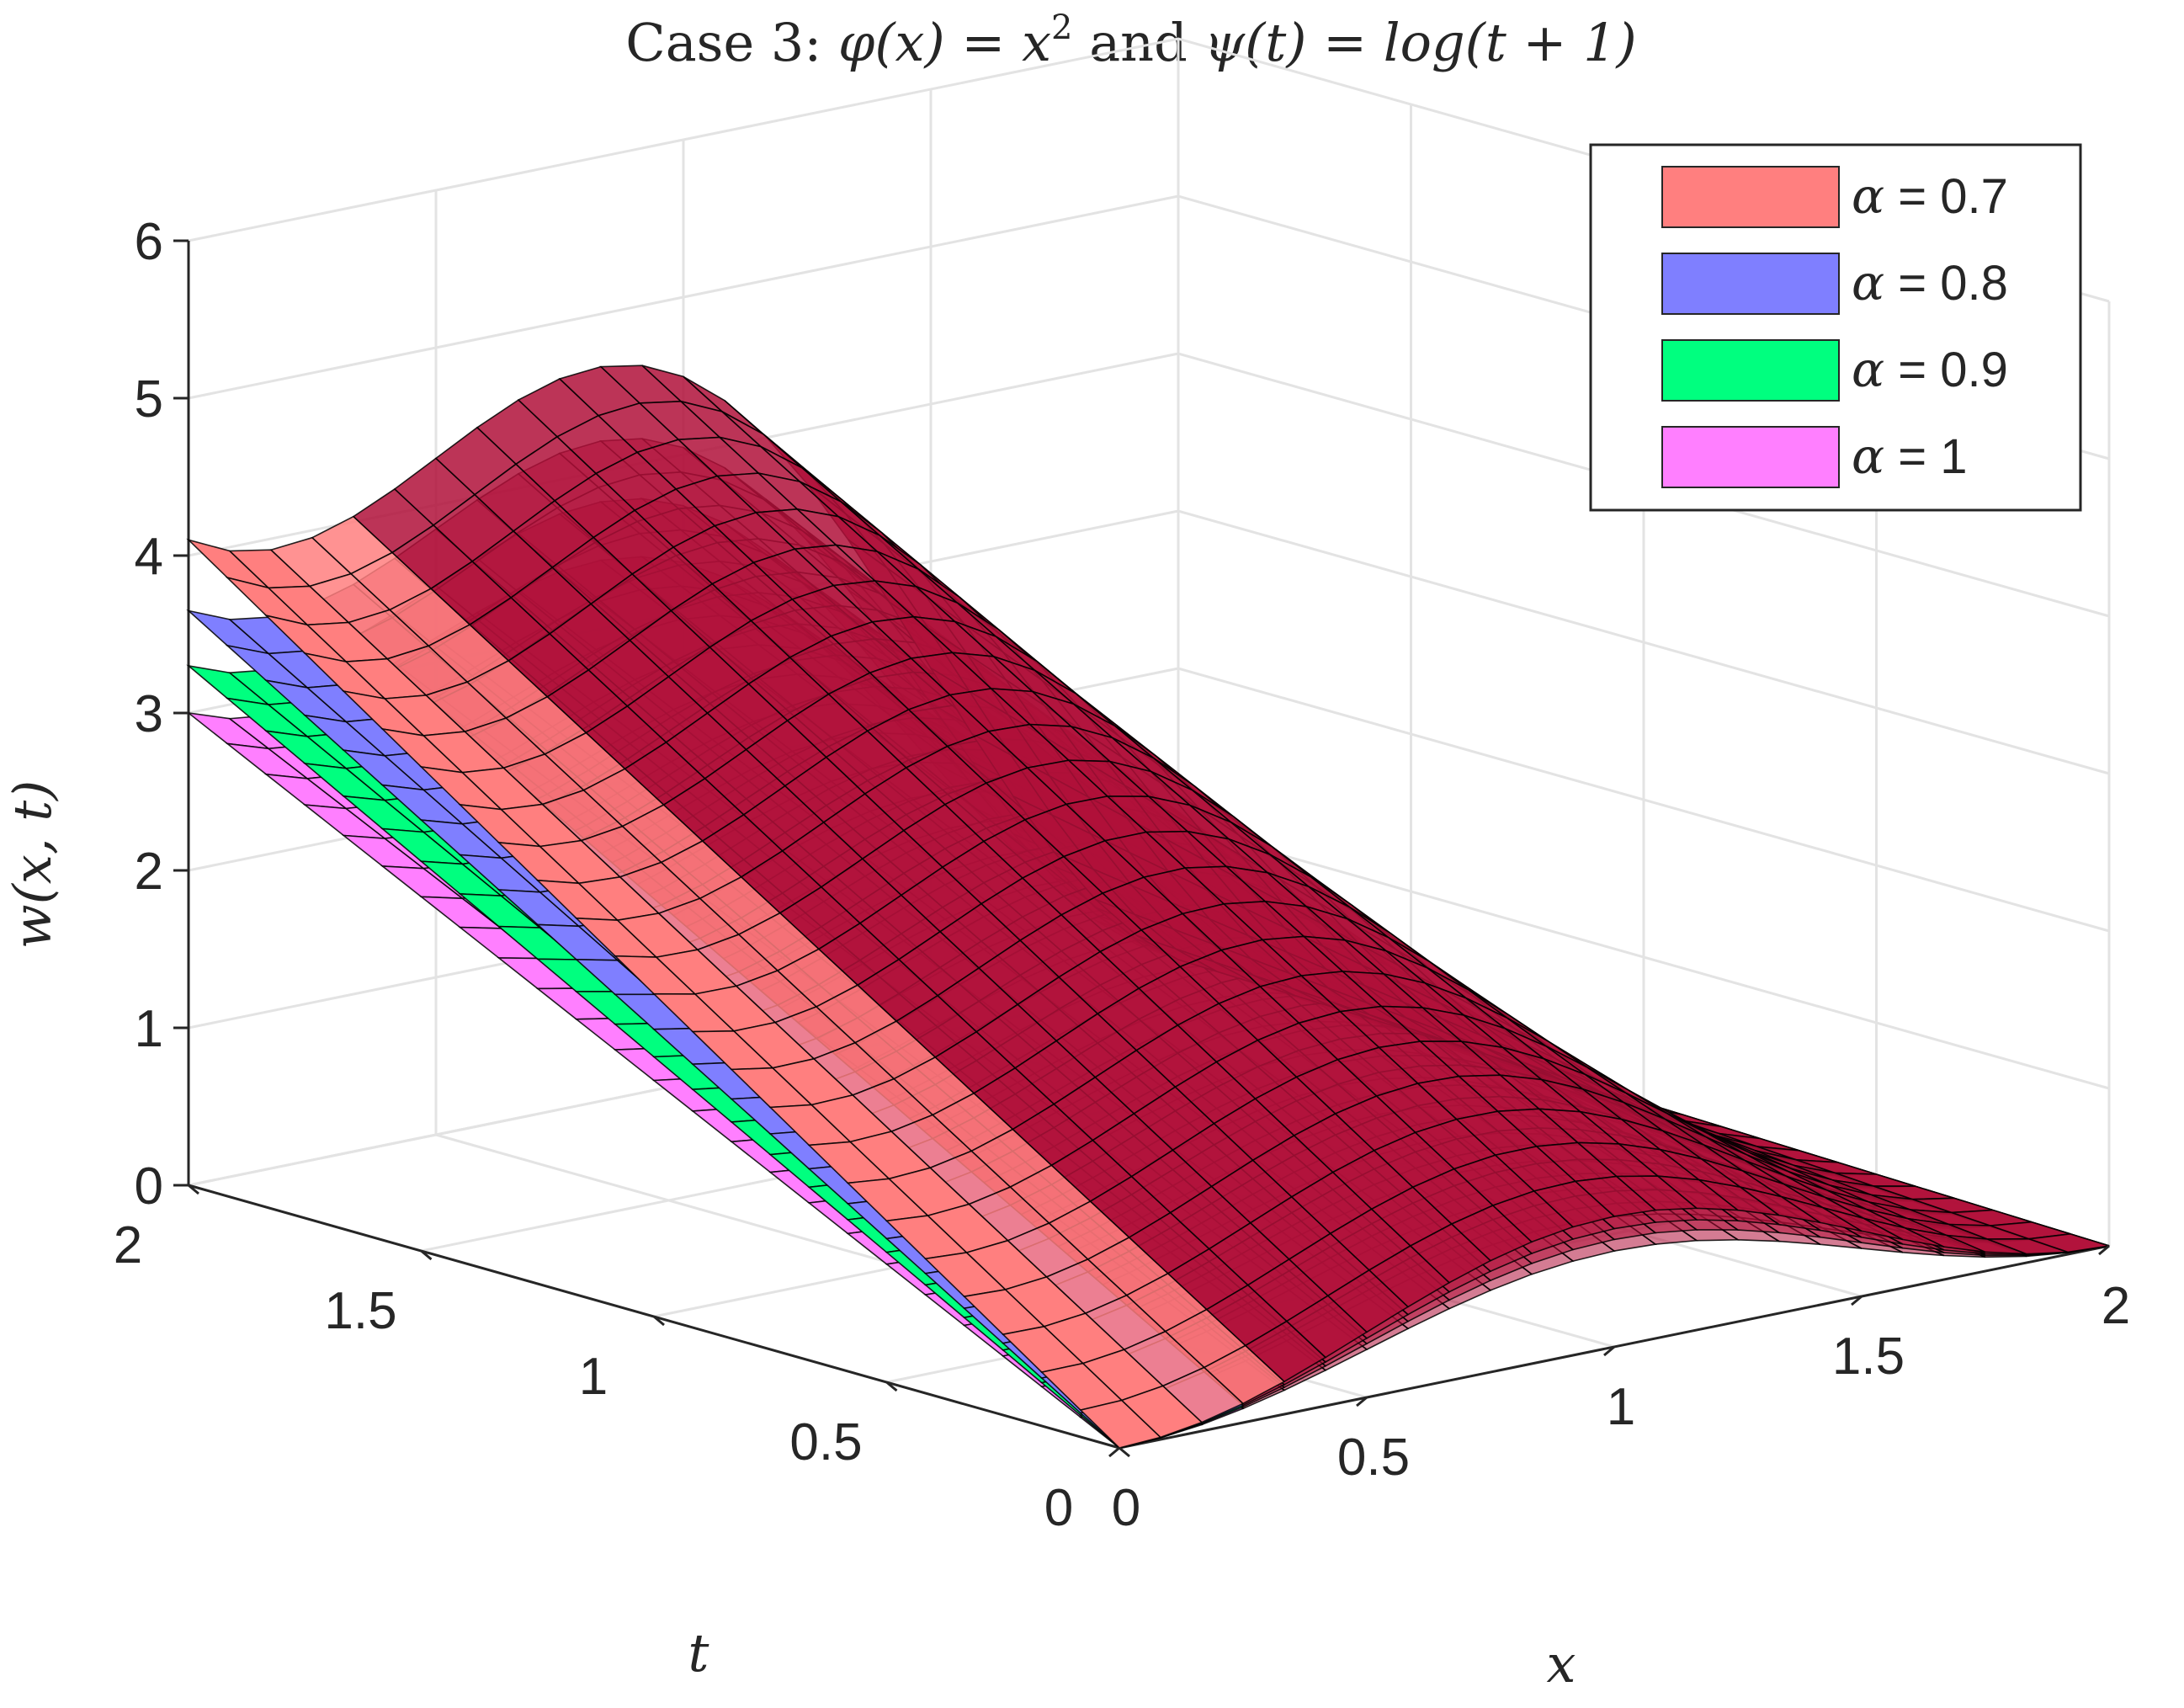  Describe the element at coordinates (1126, 1508) in the screenshot. I see `x-tick-label: 0` at that location.